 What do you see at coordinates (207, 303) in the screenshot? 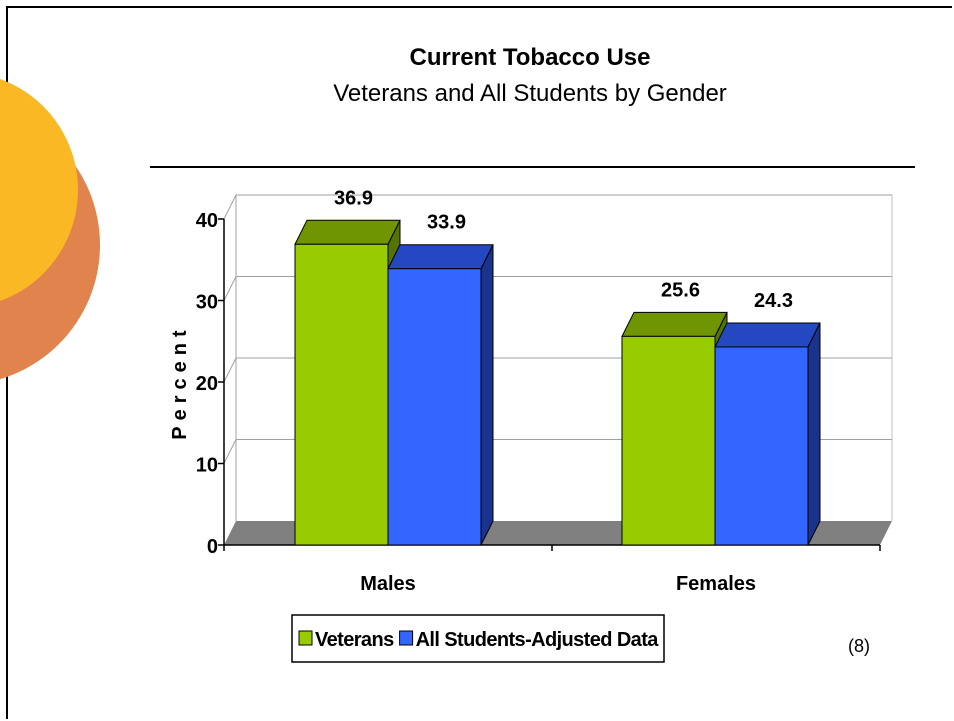
I see `y-tick-label: 30` at bounding box center [207, 303].